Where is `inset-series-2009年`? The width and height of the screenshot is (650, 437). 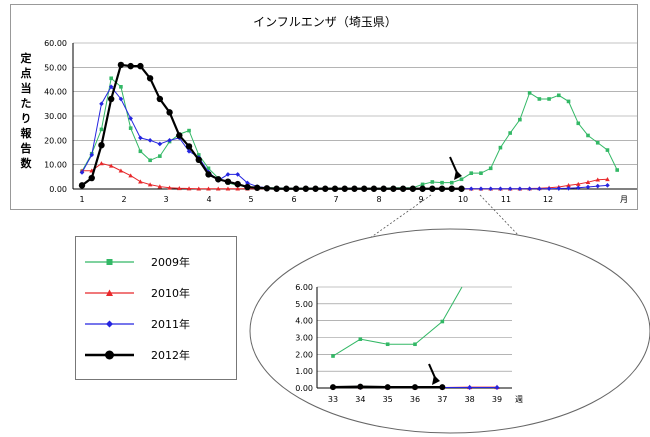 inset-series-2009年 is located at coordinates (397, 322).